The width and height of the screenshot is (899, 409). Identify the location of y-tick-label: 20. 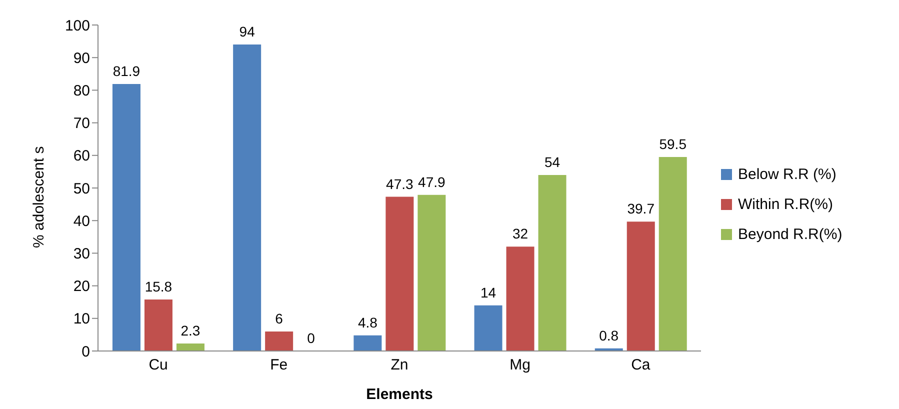
(81, 287).